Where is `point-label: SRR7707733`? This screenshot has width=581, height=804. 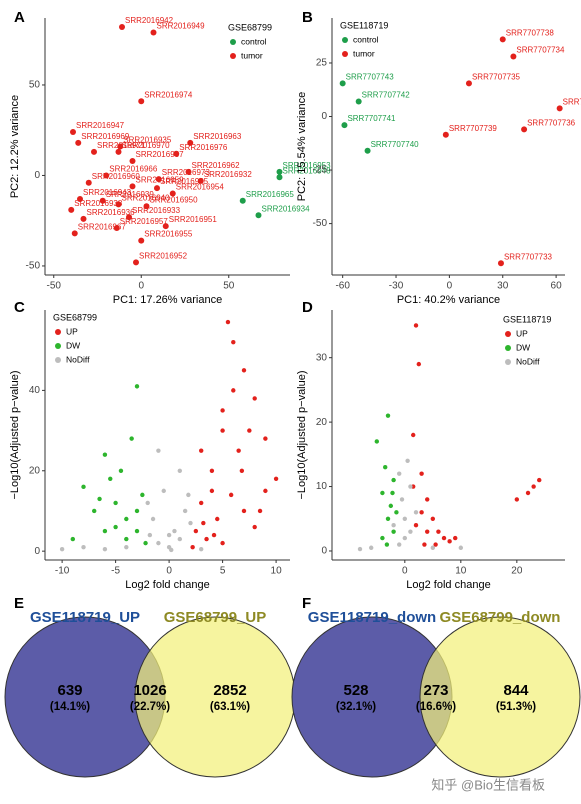
point-label: SRR7707733 is located at coordinates (528, 256).